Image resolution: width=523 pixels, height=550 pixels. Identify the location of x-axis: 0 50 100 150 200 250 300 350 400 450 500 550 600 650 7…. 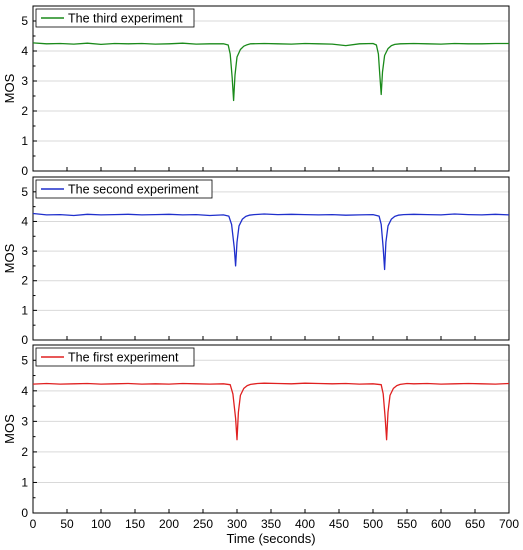
(275, 524).